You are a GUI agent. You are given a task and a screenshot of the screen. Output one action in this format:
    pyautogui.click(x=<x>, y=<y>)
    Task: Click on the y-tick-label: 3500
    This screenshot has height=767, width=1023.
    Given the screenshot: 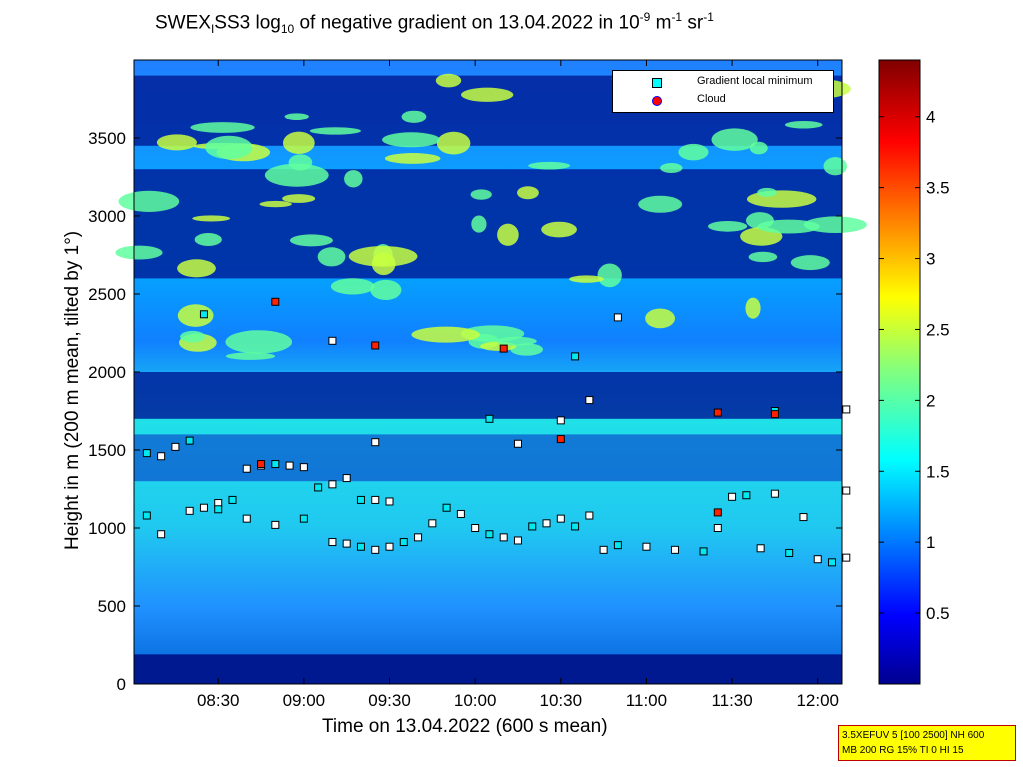 What is the action you would take?
    pyautogui.click(x=107, y=138)
    